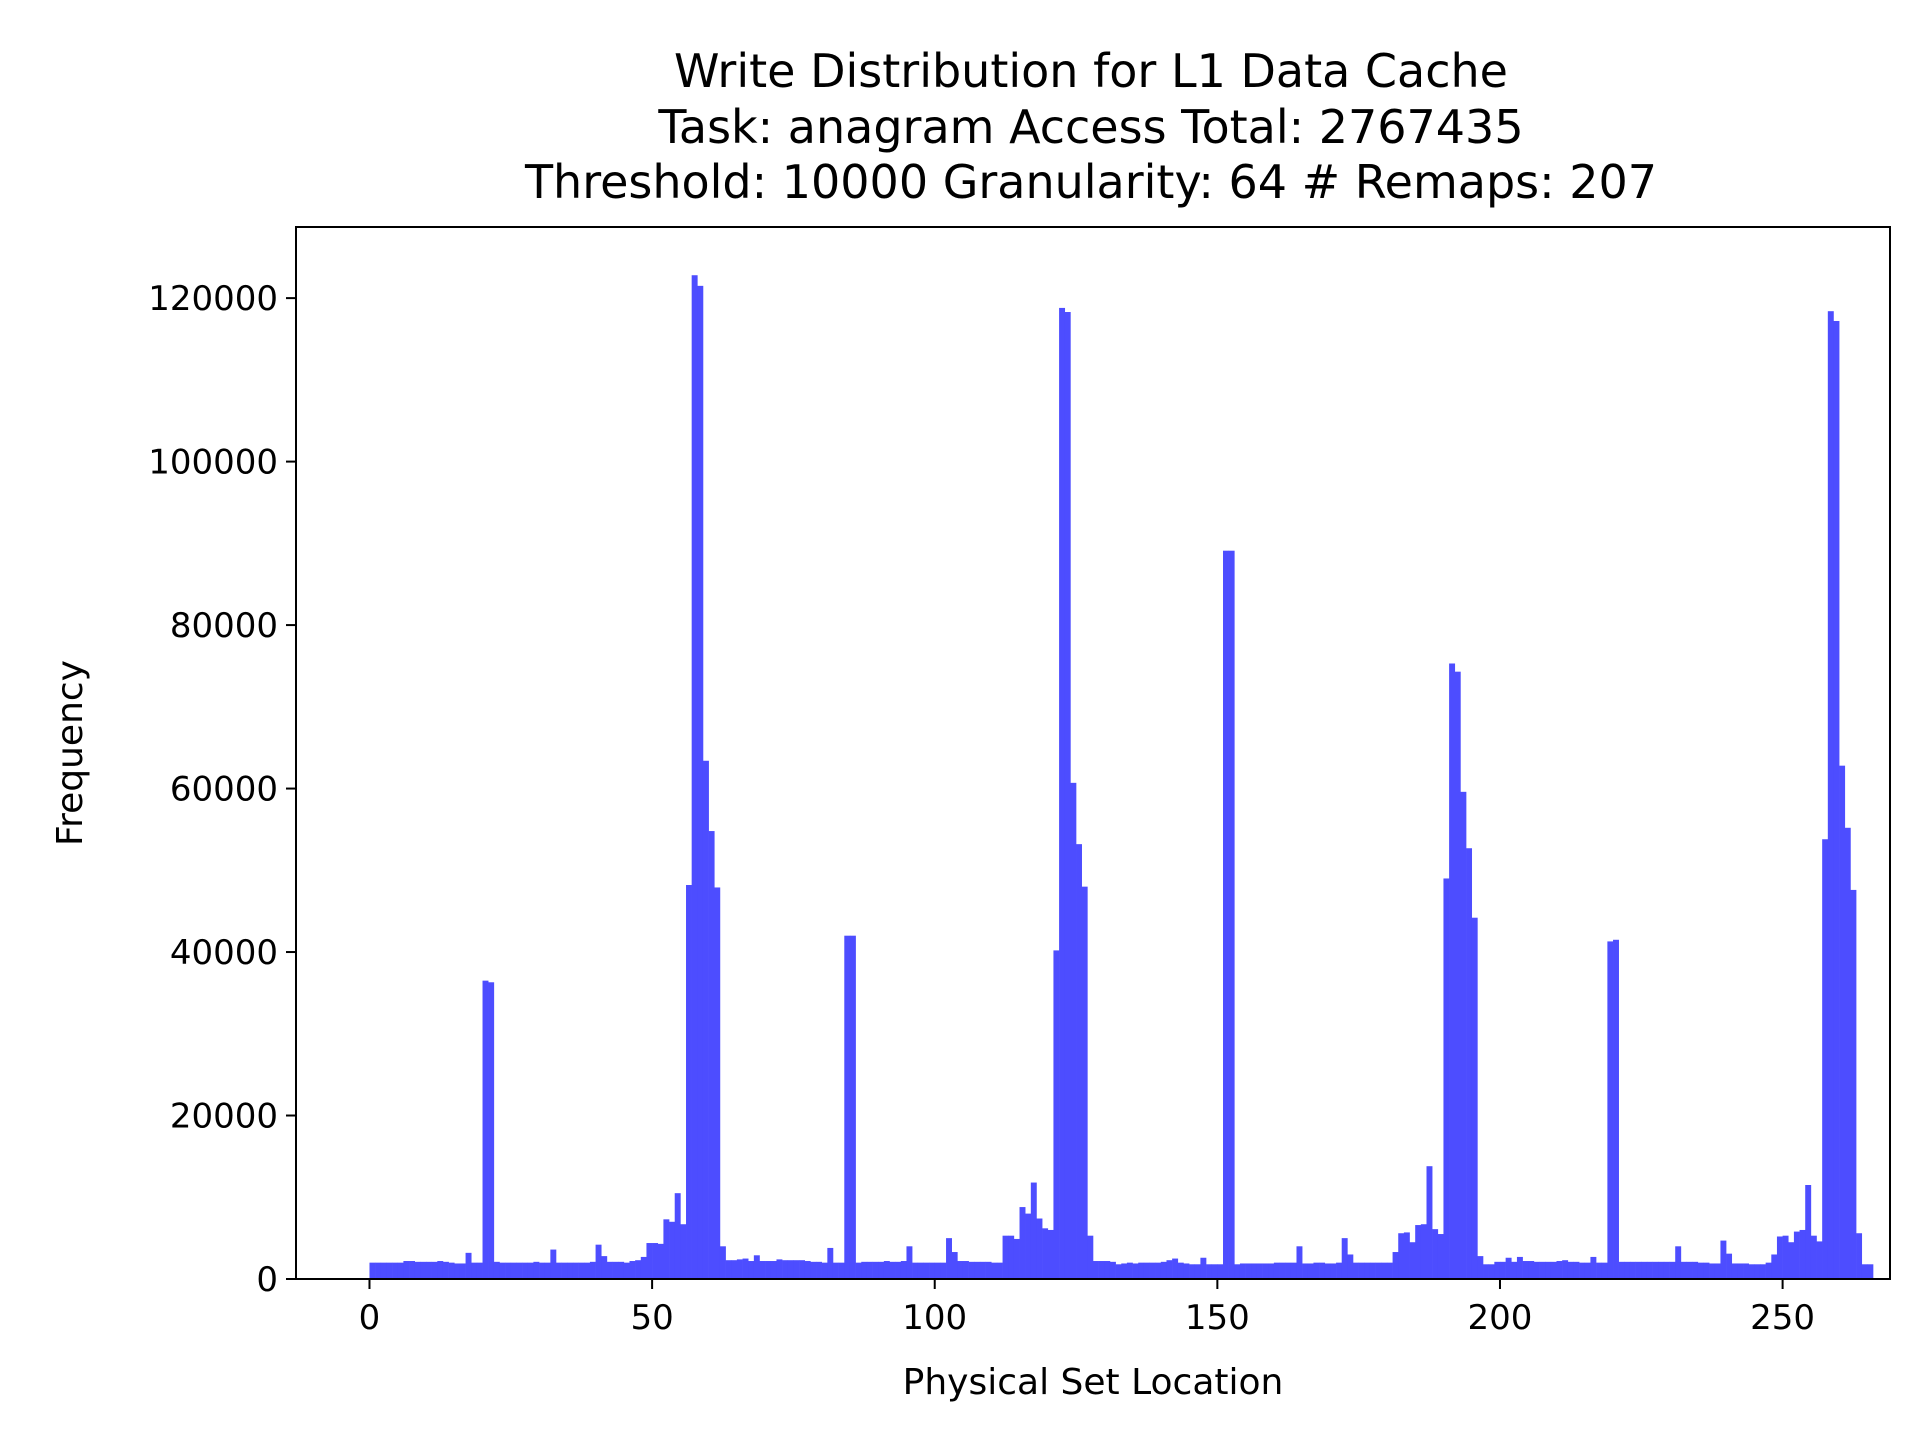 This screenshot has height=1440, width=1920. Describe the element at coordinates (224, 953) in the screenshot. I see `y-tick-label: 40000` at that location.